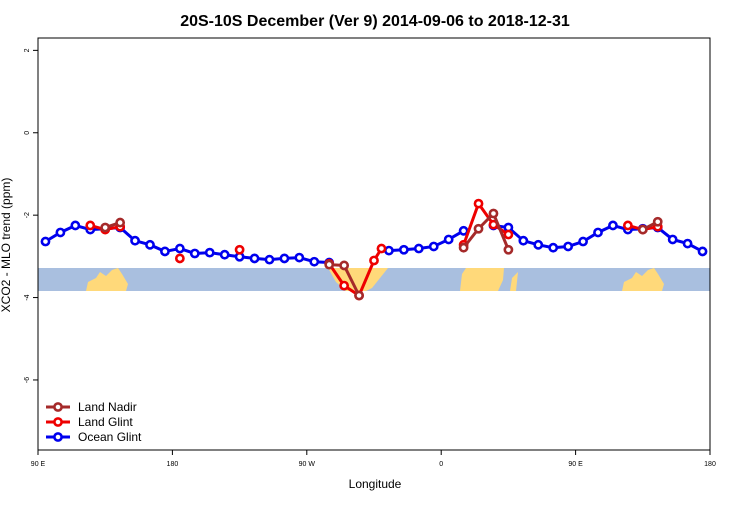 Image resolution: width=750 pixels, height=505 pixels. I want to click on x-tick-label: 0, so click(441, 464).